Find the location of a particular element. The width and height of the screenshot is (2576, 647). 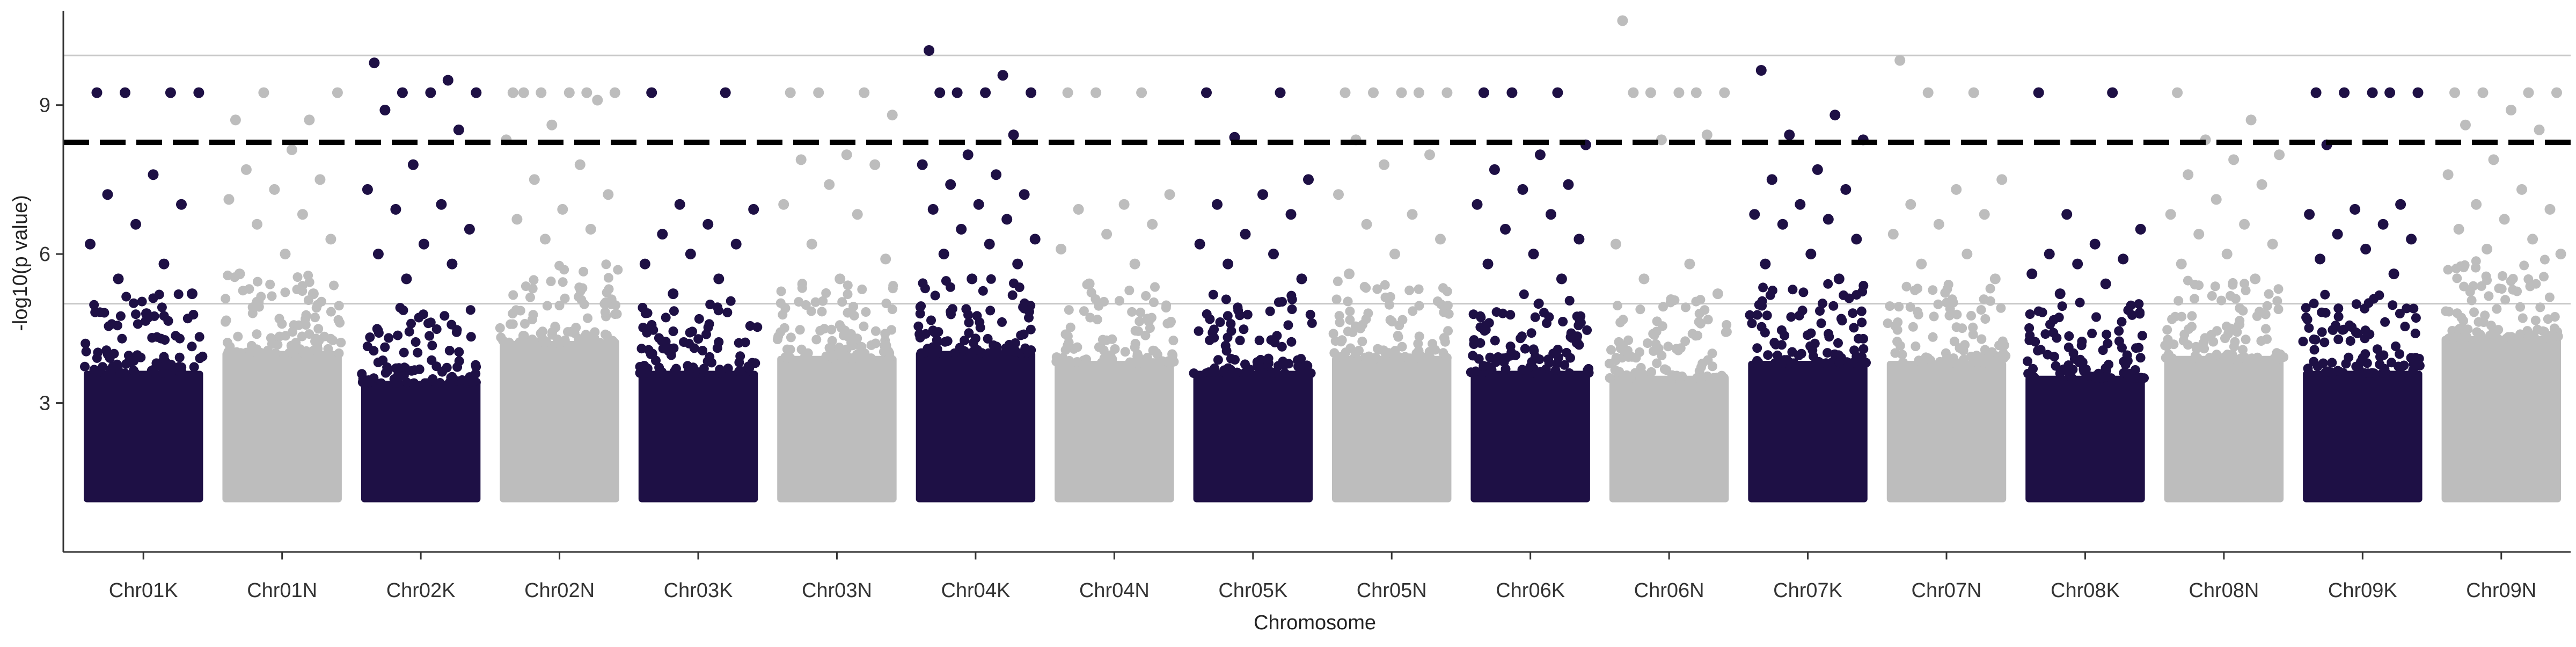

chromosome-points-Chr03N is located at coordinates (835, 295).